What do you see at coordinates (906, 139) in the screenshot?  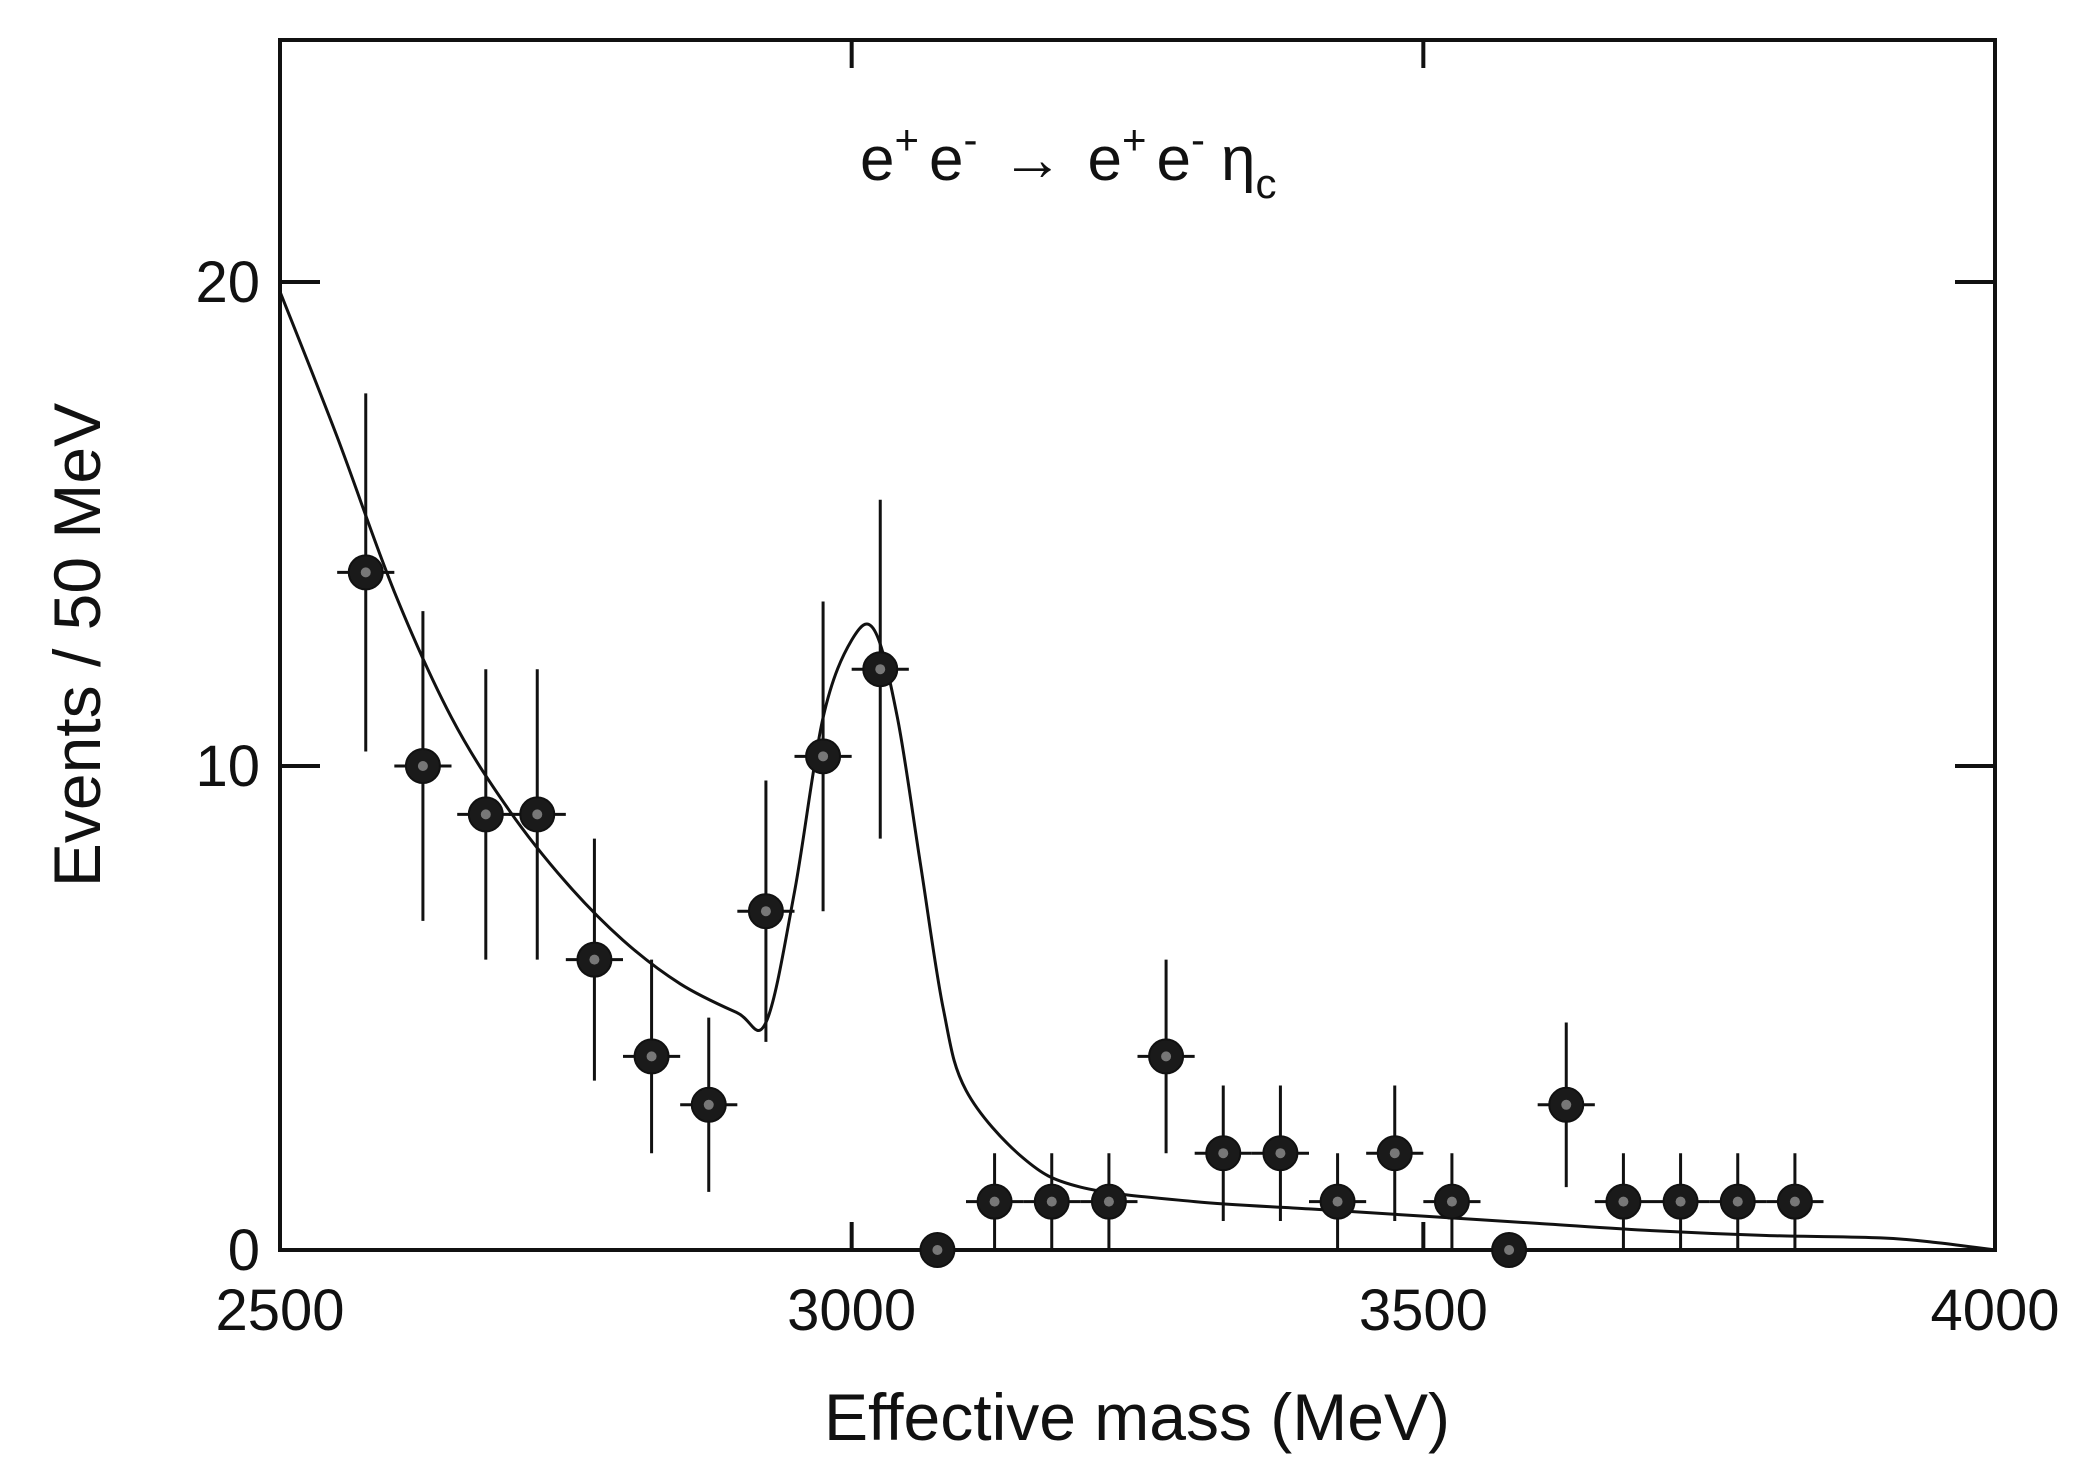 I see `annot-plus1: +` at bounding box center [906, 139].